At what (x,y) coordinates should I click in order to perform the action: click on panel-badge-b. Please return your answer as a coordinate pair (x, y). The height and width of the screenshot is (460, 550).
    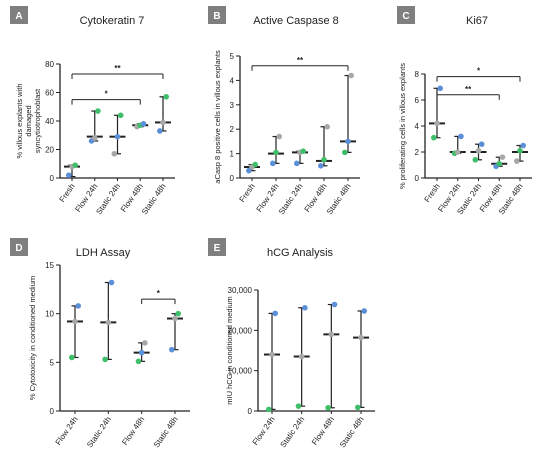
    Looking at the image, I should click on (217, 15).